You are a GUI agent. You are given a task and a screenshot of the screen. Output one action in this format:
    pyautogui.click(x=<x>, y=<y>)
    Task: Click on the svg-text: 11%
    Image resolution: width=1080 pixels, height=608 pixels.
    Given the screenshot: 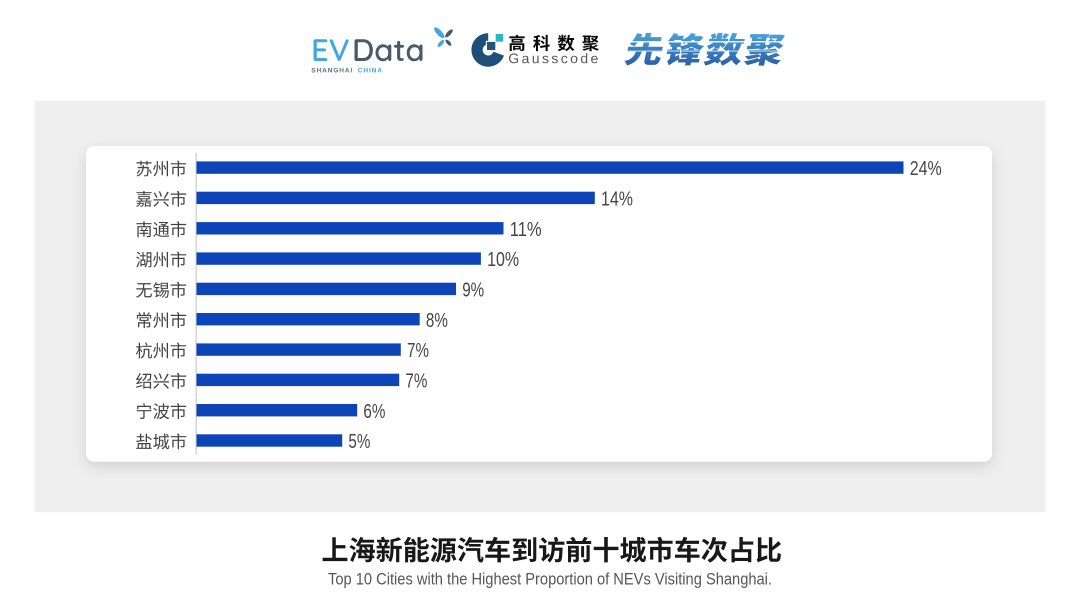 What is the action you would take?
    pyautogui.click(x=526, y=230)
    